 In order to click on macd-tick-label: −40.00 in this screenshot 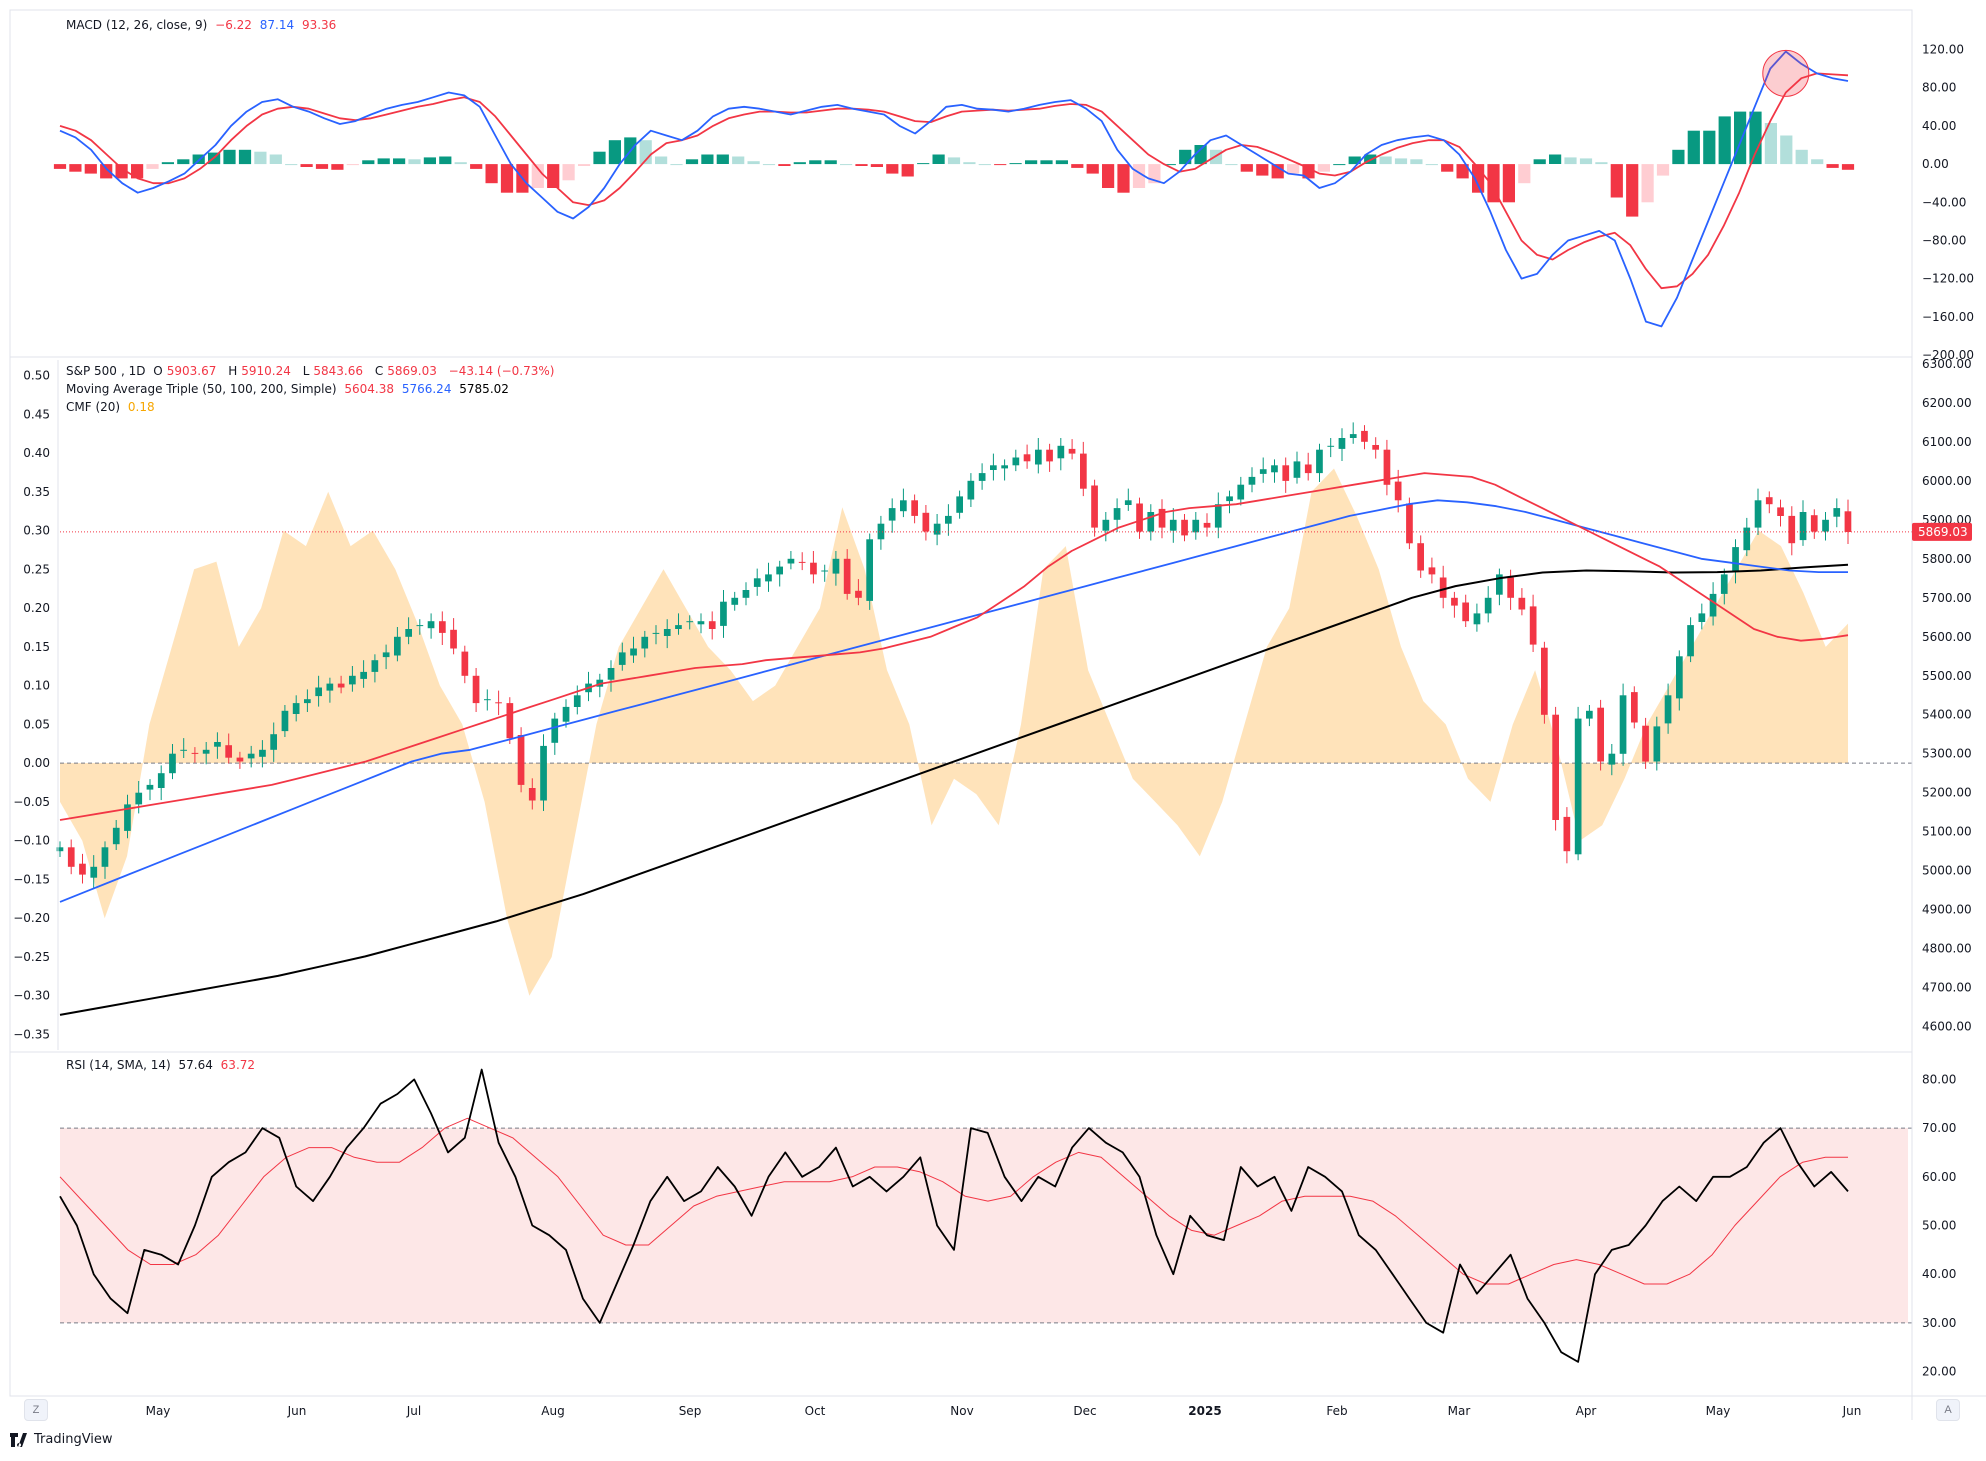, I will do `click(1944, 202)`.